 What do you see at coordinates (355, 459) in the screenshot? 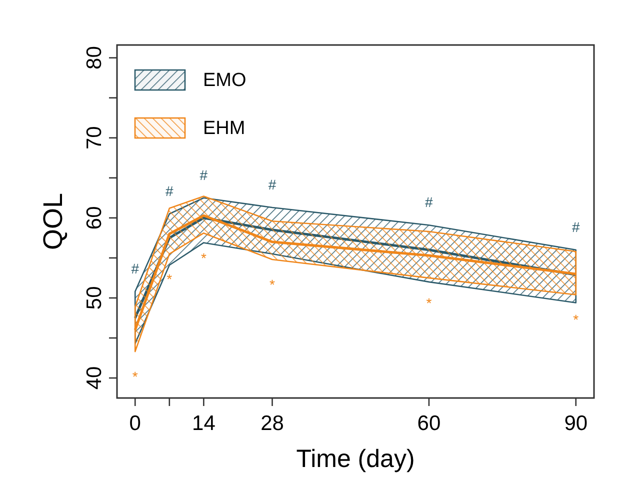
I see `x-axis-title: Time (day)` at bounding box center [355, 459].